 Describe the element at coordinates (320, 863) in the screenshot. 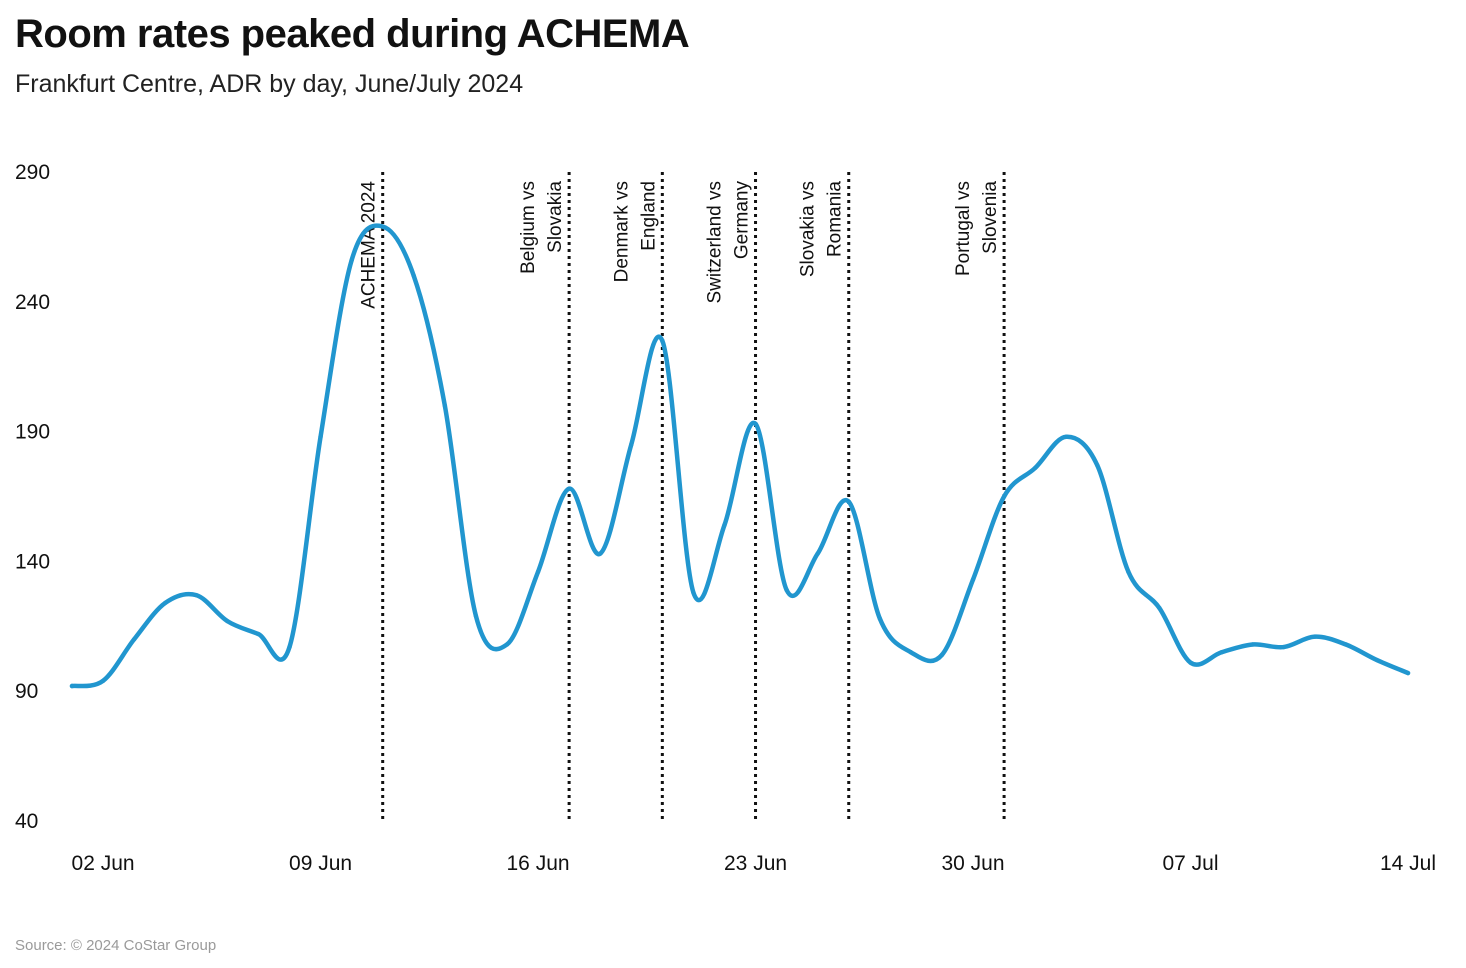

I see `x-tick-label: 09 Jun` at that location.